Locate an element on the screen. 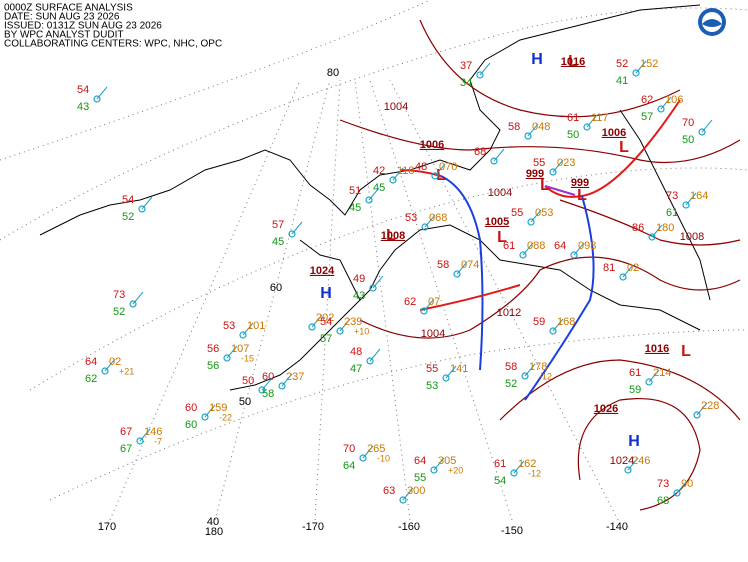  pressure: 106 is located at coordinates (674, 100).